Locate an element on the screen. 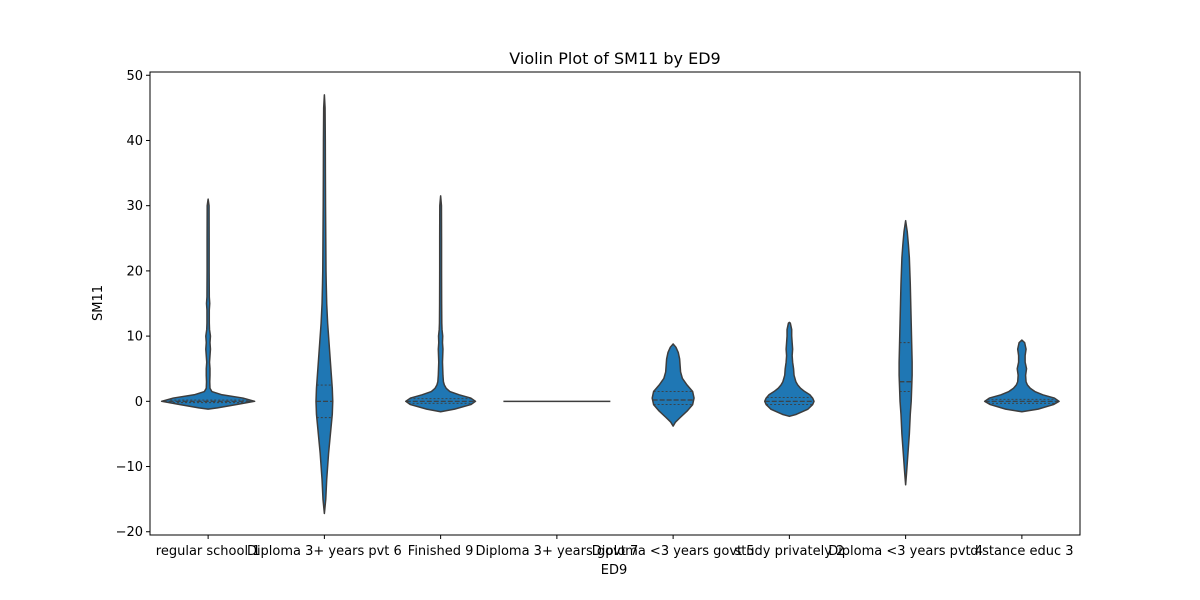 This screenshot has width=1200, height=600. x-tick-label: Finished 9 is located at coordinates (441, 551).